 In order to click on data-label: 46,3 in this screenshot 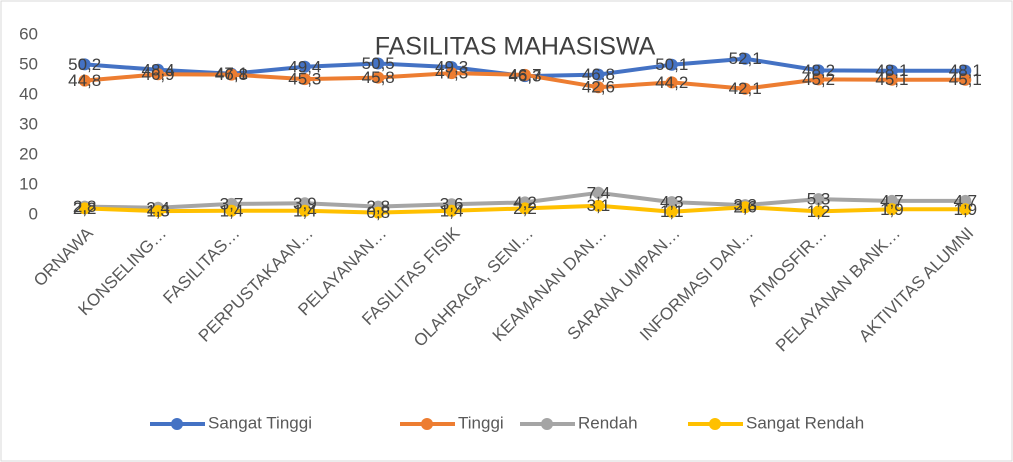, I will do `click(524, 76)`.